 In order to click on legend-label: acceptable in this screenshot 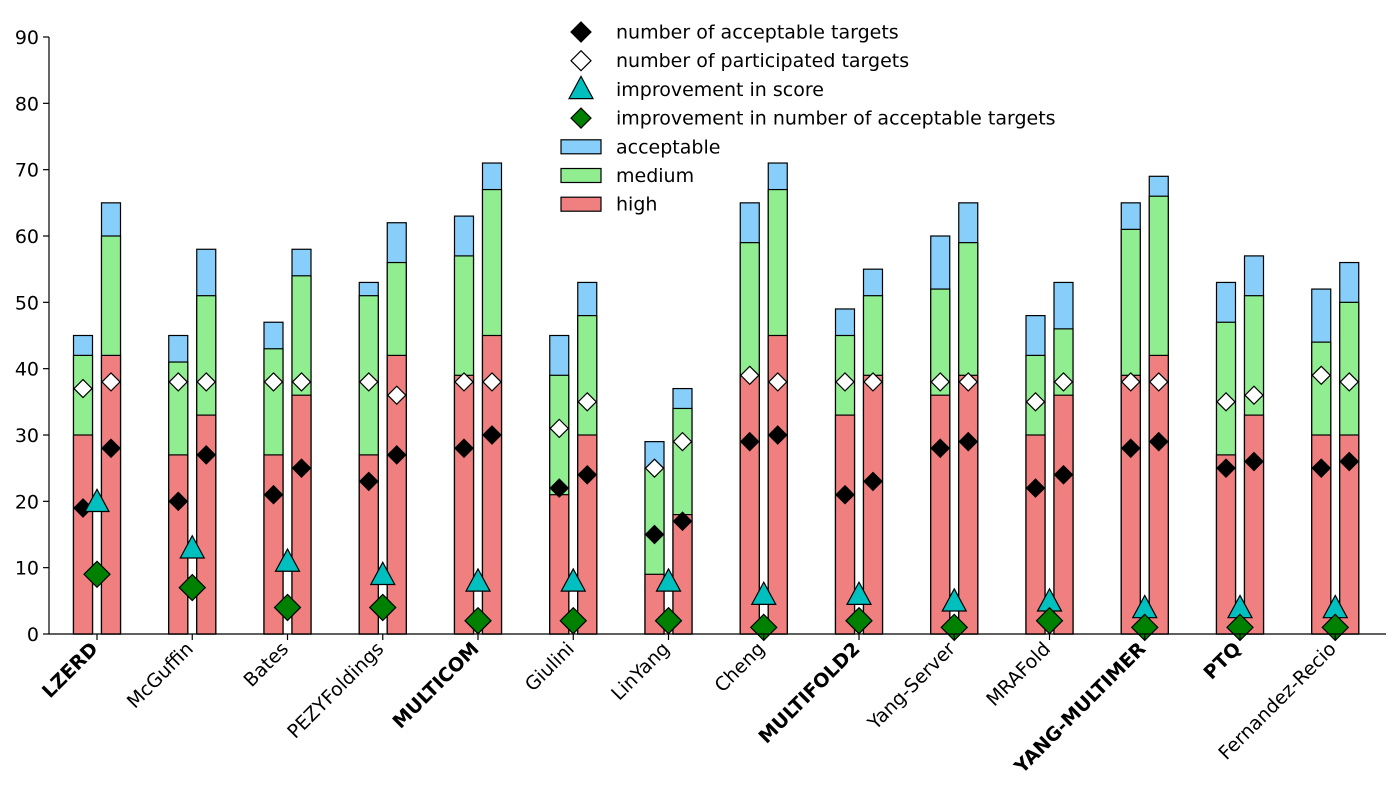, I will do `click(668, 147)`.